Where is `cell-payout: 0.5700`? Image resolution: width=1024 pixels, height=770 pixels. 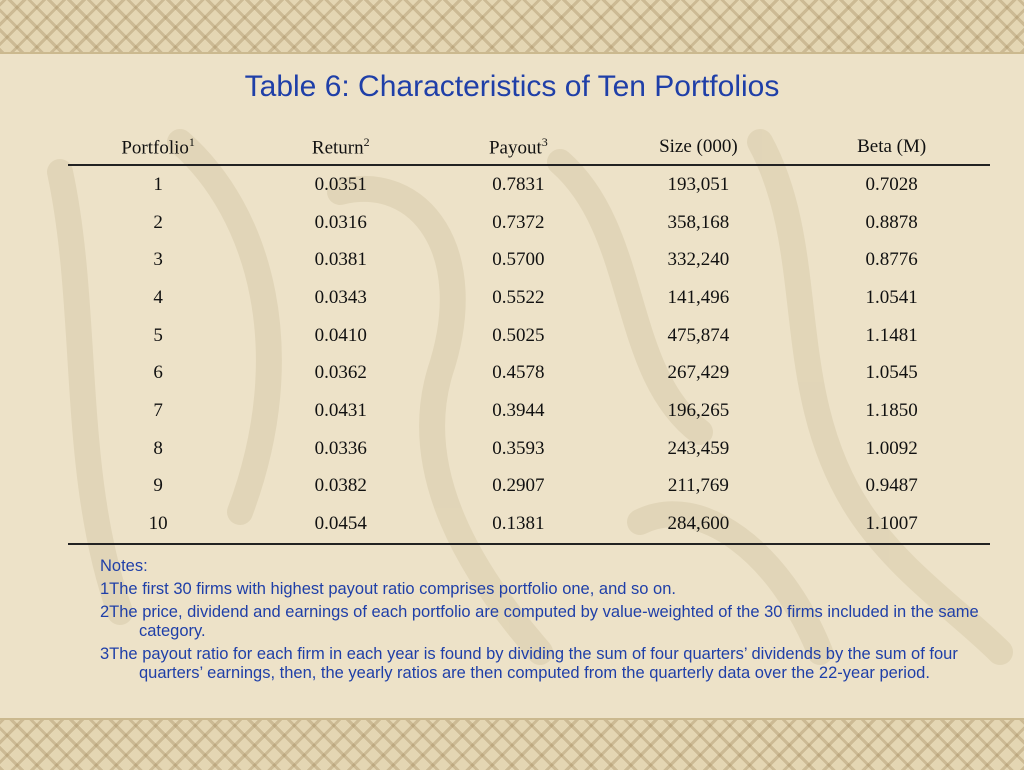
cell-payout: 0.5700 is located at coordinates (518, 260).